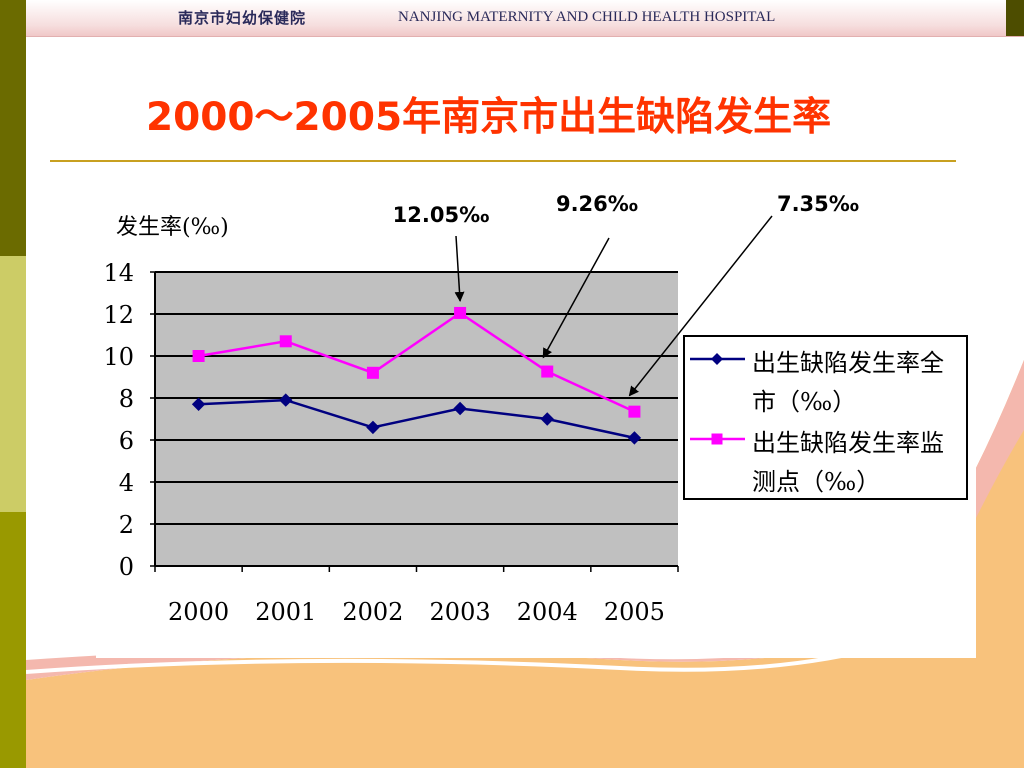 The height and width of the screenshot is (768, 1024). Describe the element at coordinates (172, 227) in the screenshot. I see `y-axis-label: 发生率(‰)` at that location.